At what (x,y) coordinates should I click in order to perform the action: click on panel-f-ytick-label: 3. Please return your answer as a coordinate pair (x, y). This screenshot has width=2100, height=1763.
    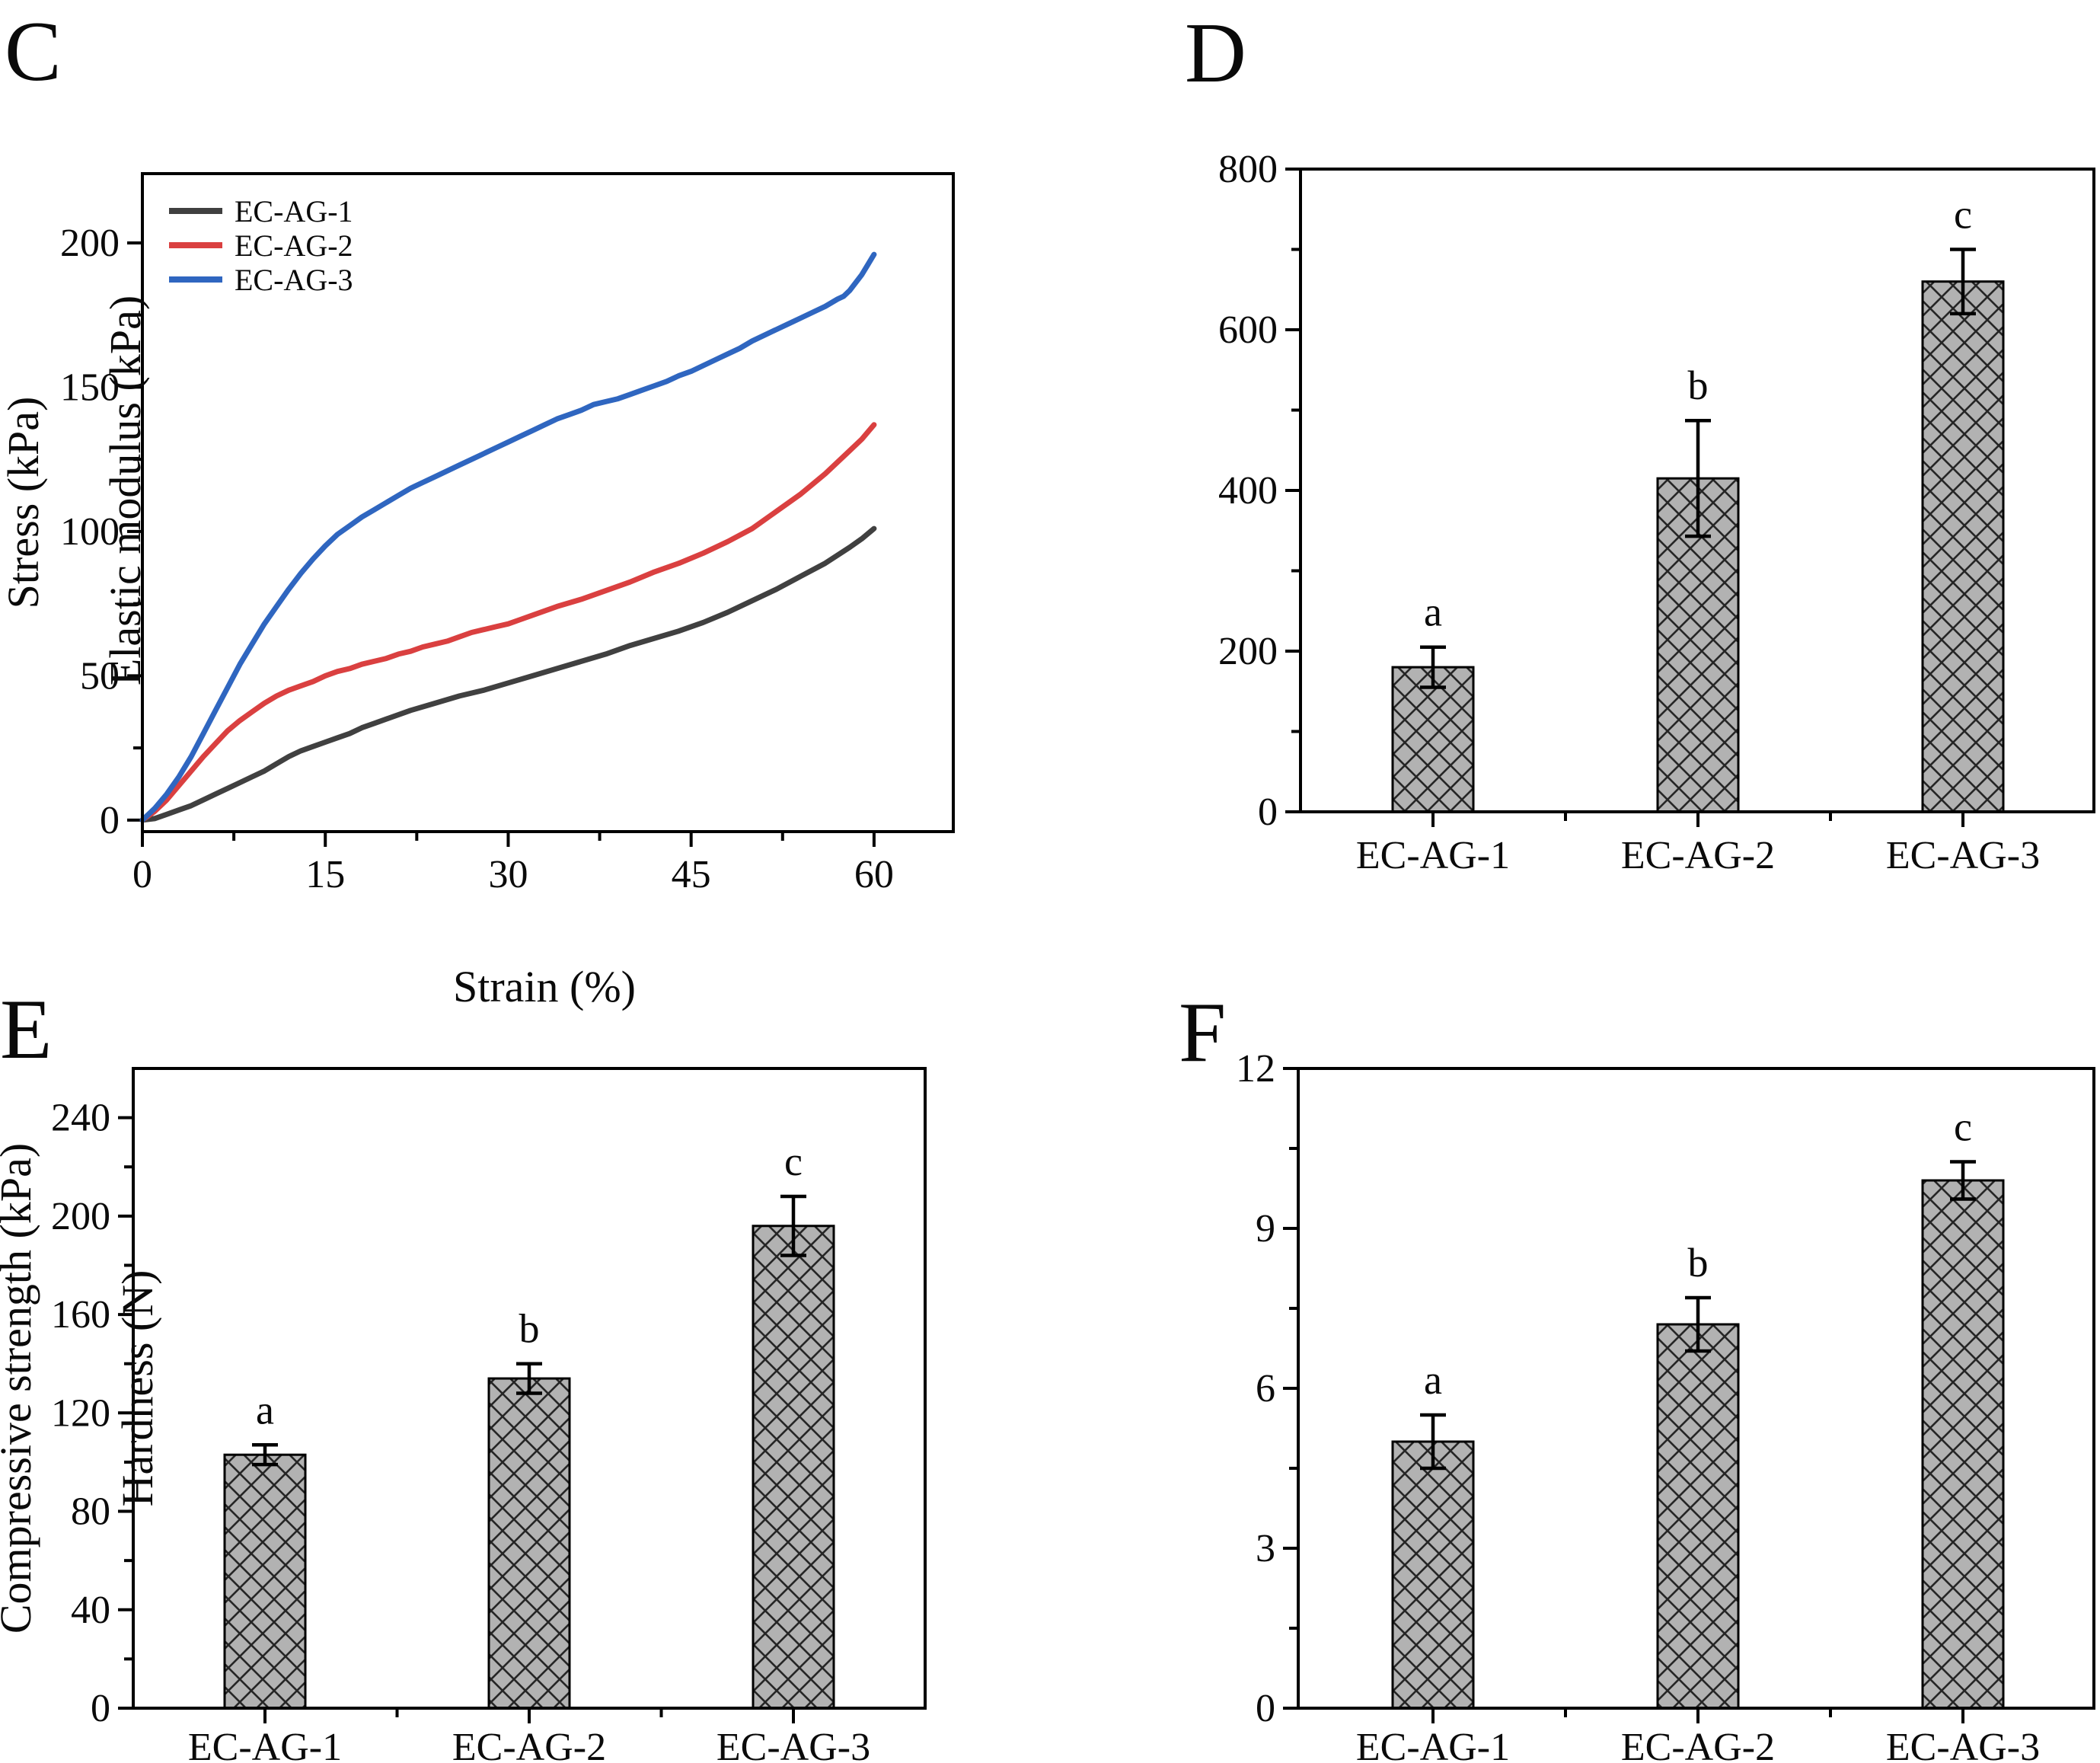
    Looking at the image, I should click on (1265, 1548).